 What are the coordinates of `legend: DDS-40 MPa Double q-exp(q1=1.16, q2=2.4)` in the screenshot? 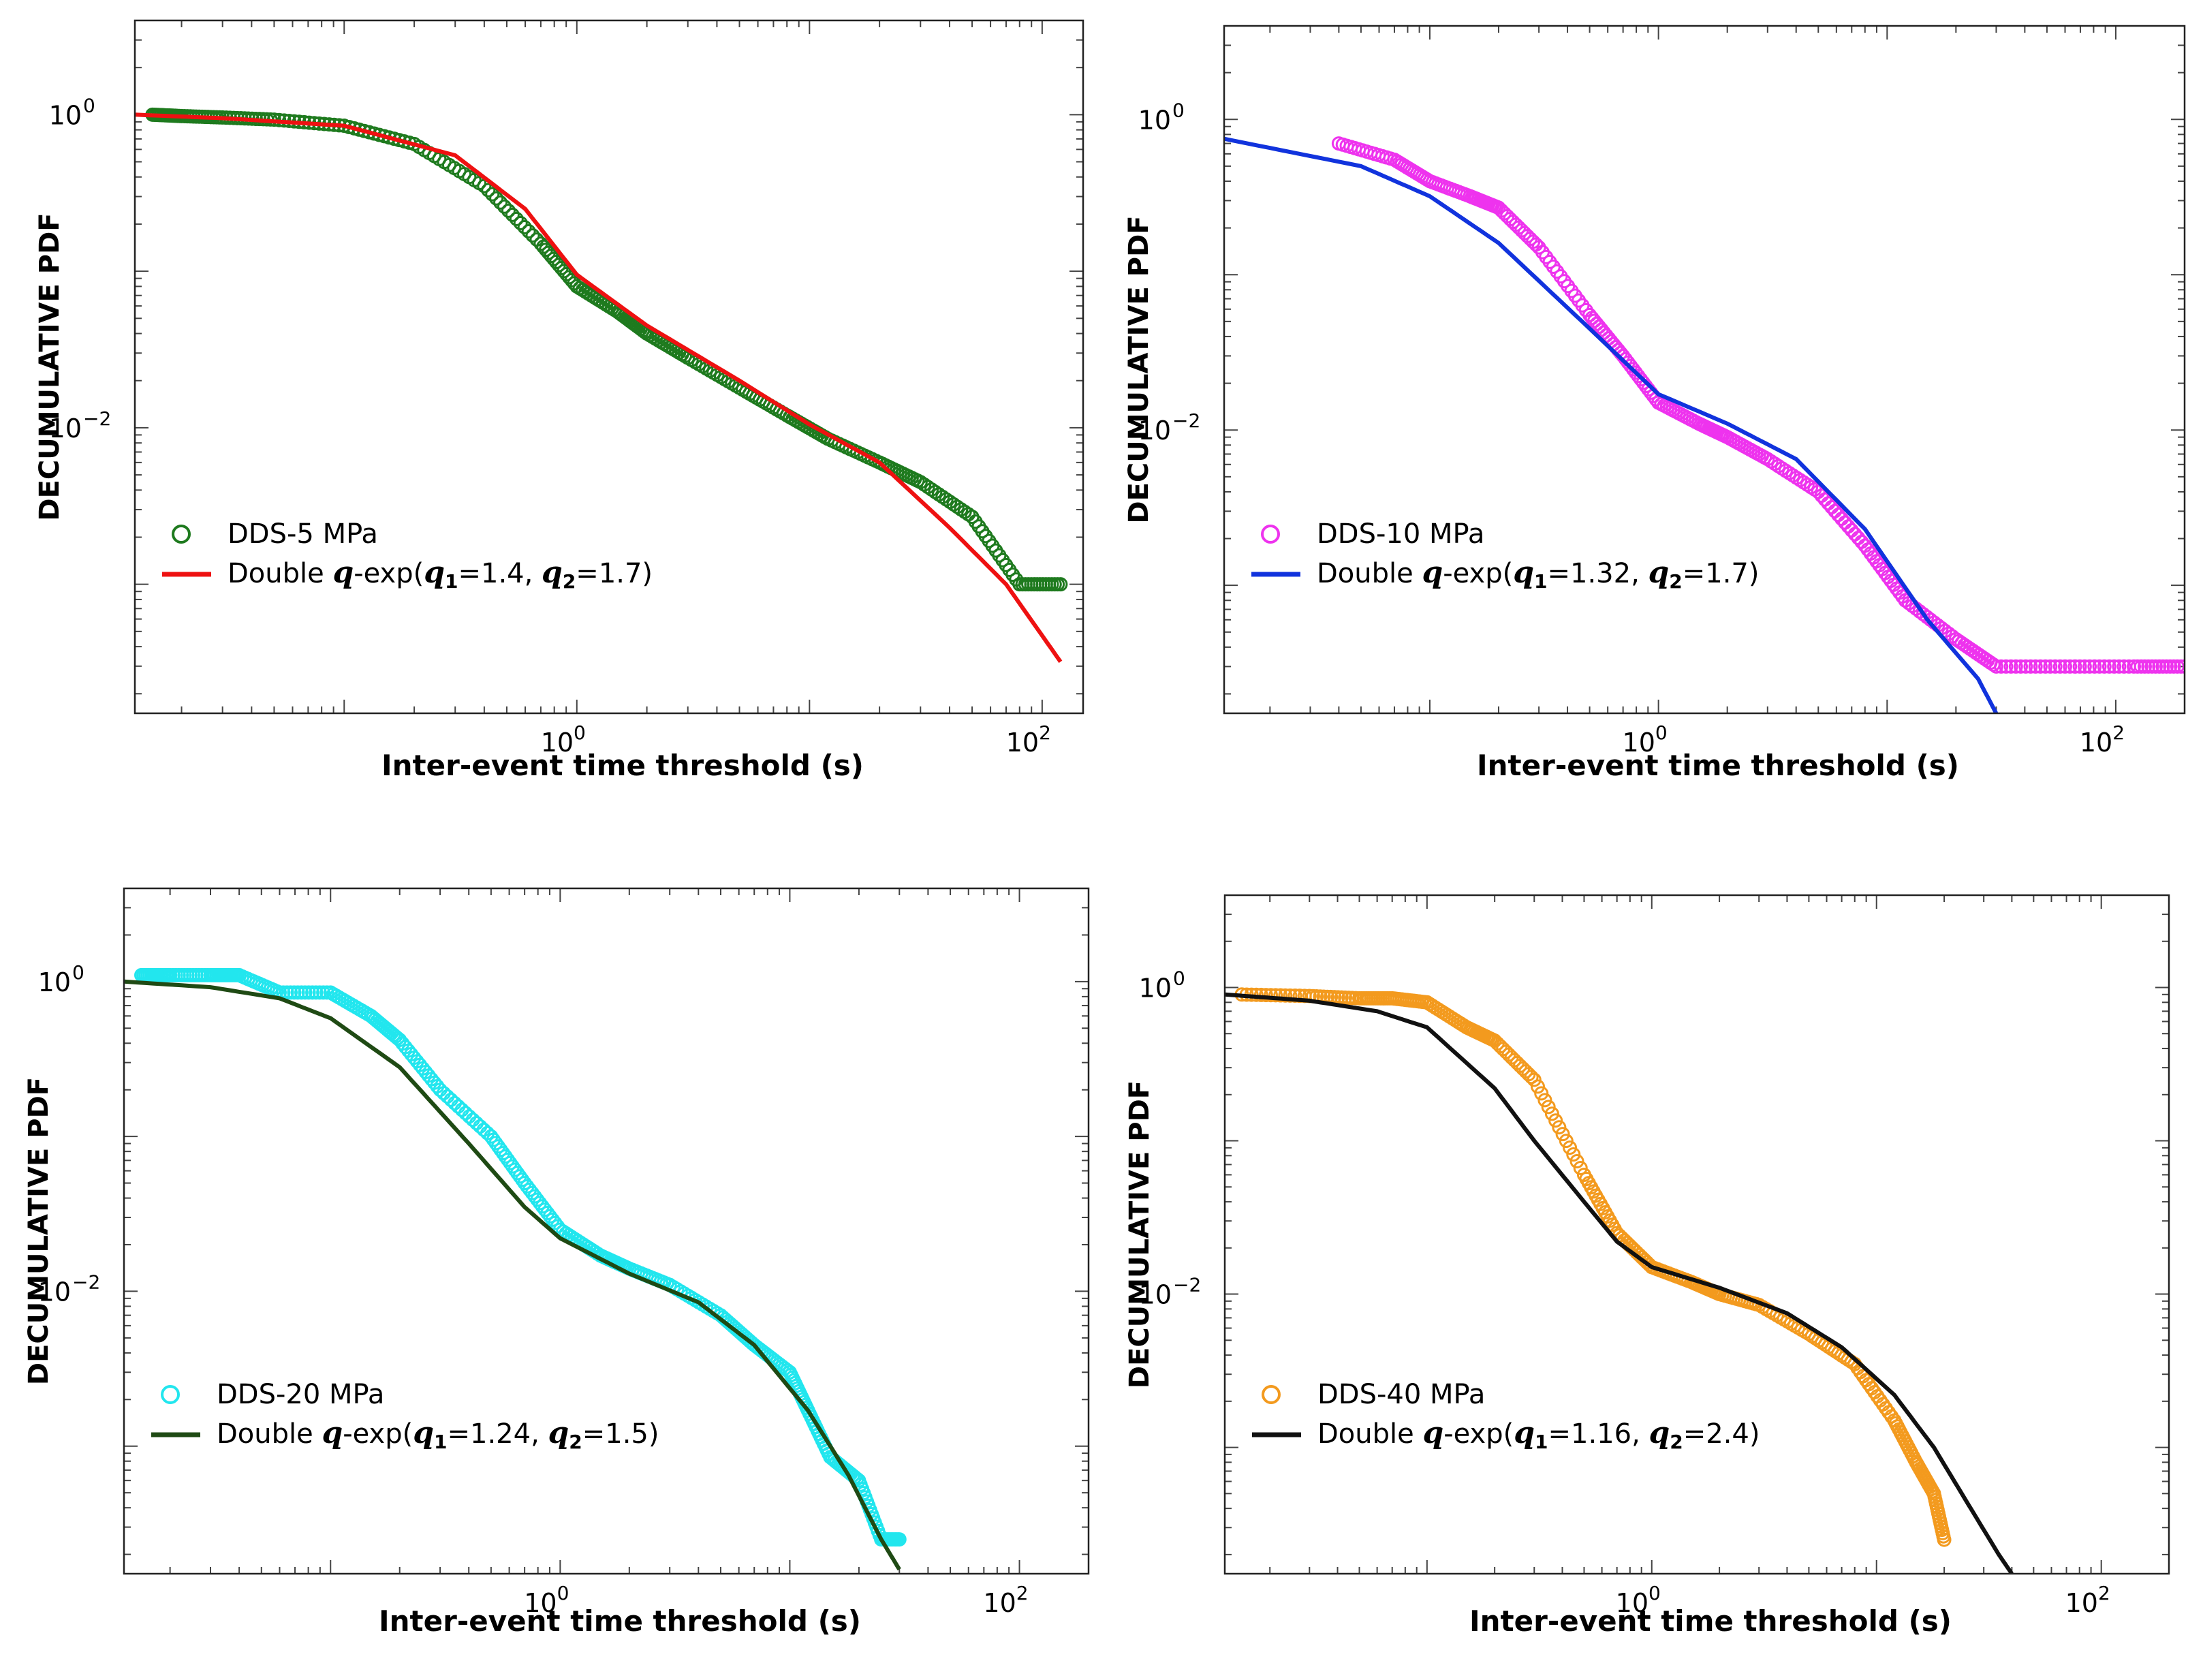 It's located at (1506, 1416).